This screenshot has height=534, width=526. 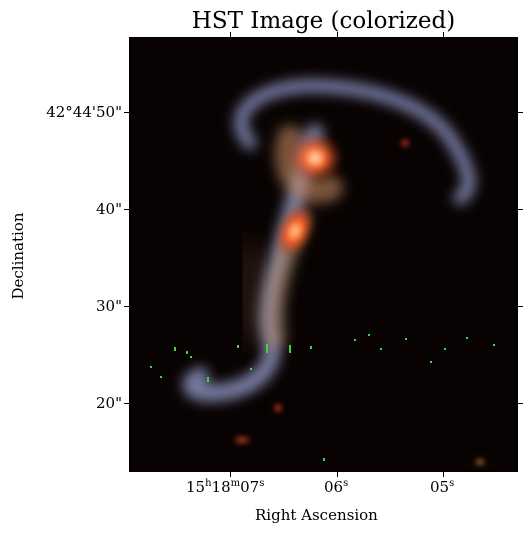 What do you see at coordinates (84, 112) in the screenshot?
I see `y-tick-label: 42°44'50"` at bounding box center [84, 112].